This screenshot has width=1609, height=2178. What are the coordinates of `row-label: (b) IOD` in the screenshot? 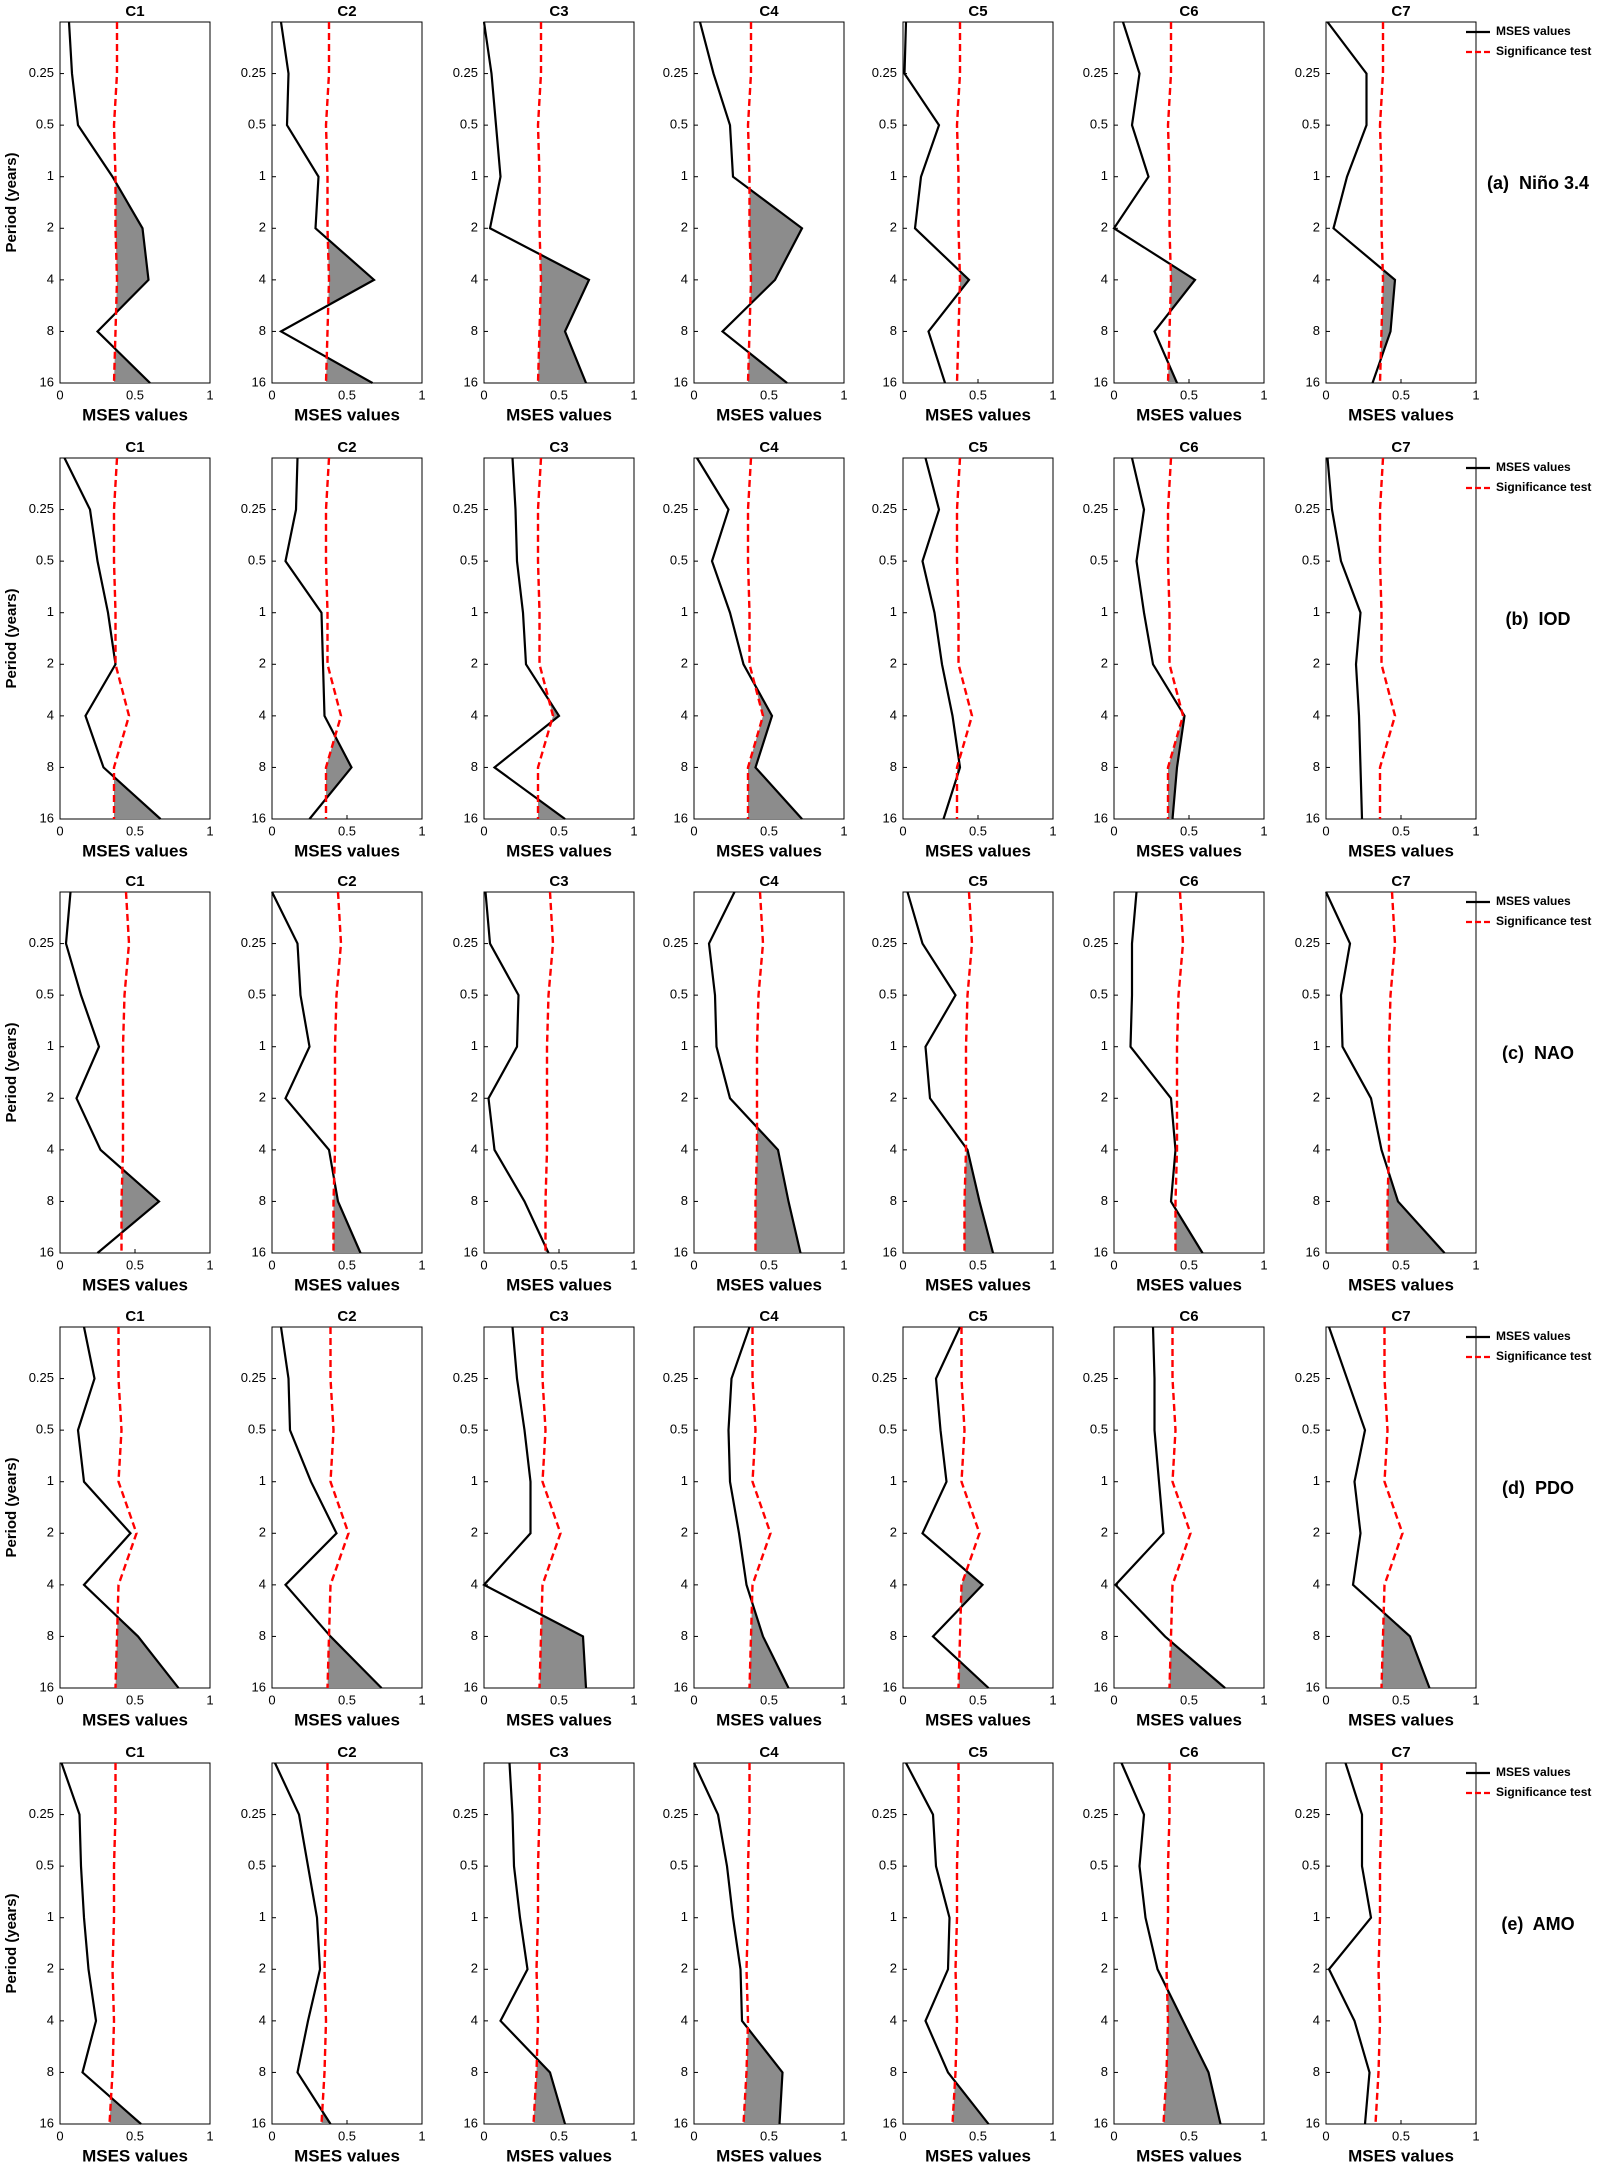 It's located at (1538, 619).